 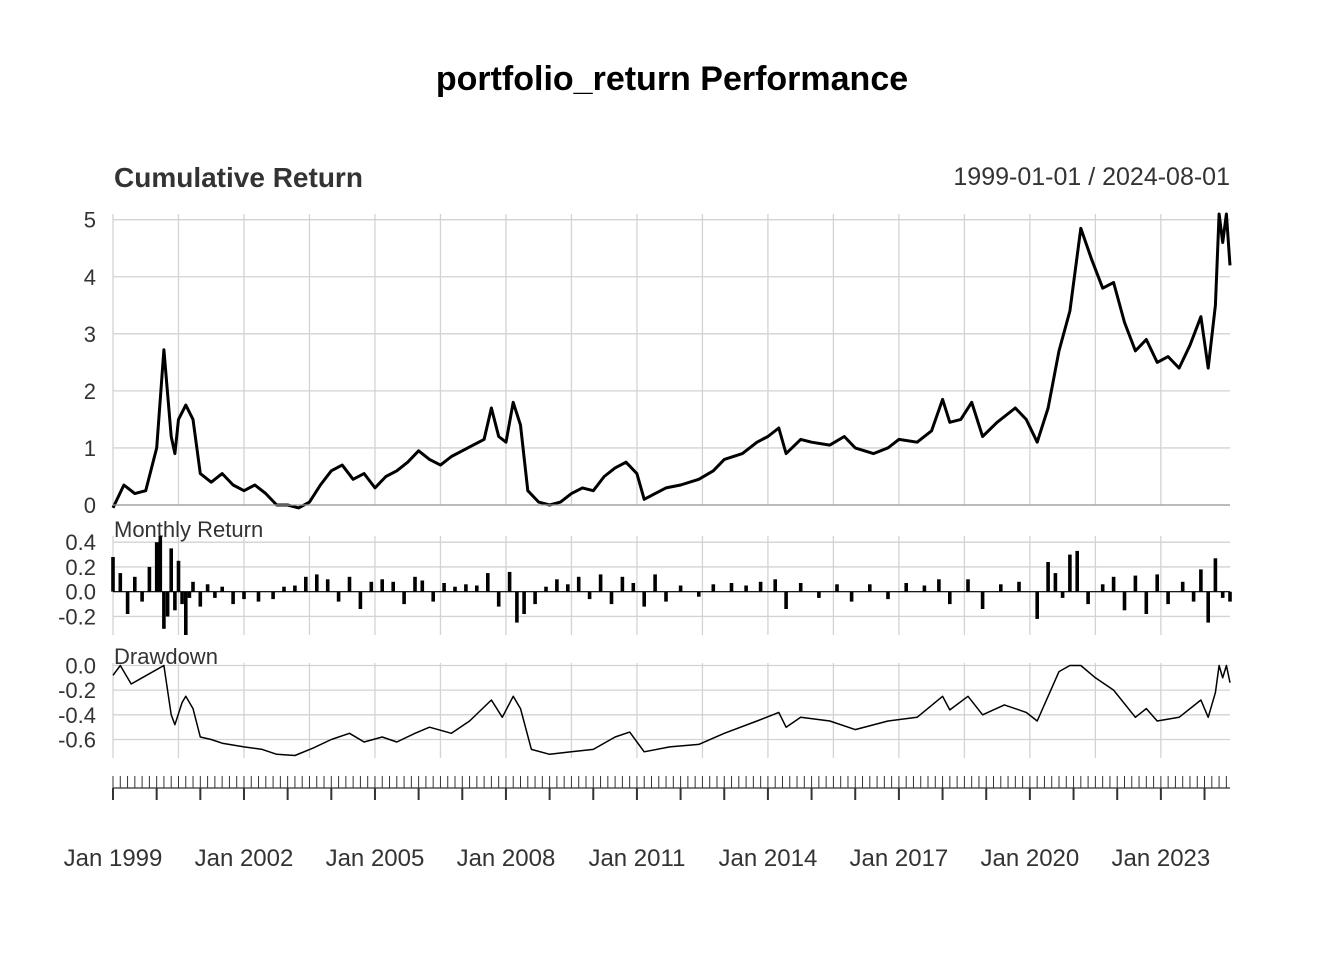 What do you see at coordinates (80, 567) in the screenshot?
I see `y-tick-label: 0.2` at bounding box center [80, 567].